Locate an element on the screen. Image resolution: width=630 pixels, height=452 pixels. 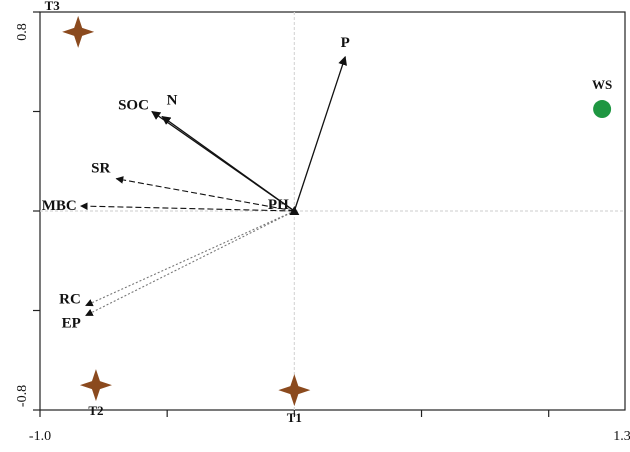
vector-label-n: N is located at coordinates (172, 100).